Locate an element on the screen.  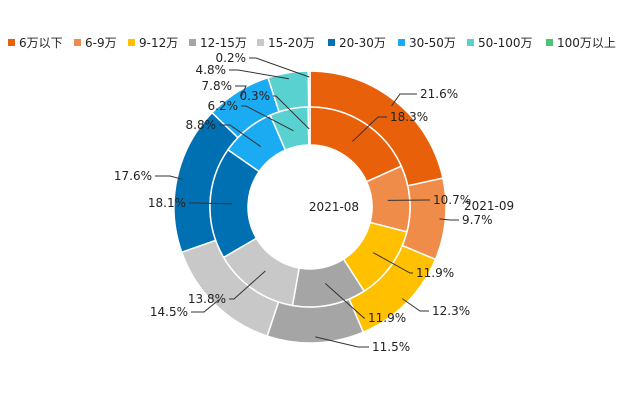
legend-label: 6-9万 is located at coordinates (101, 43).